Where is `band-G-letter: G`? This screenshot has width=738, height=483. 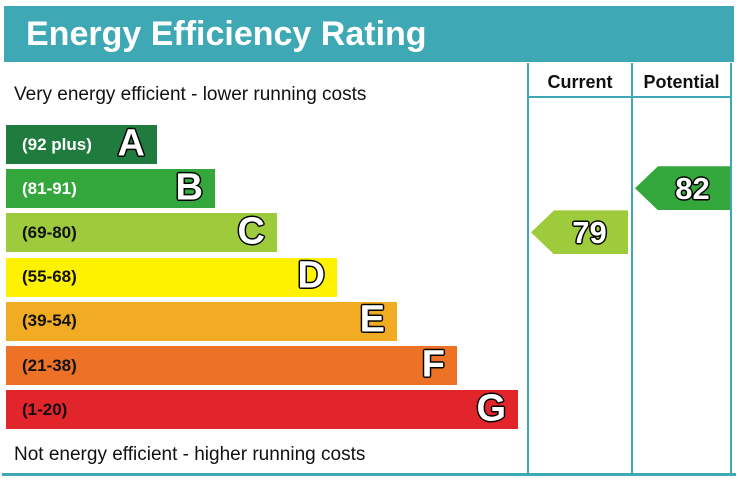
band-G-letter: G is located at coordinates (491, 408).